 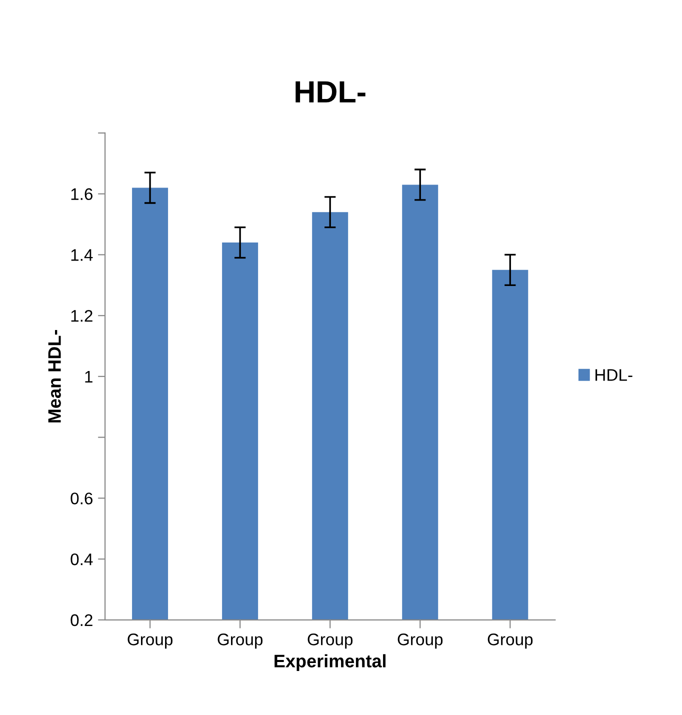 I want to click on y-tick-label: 0.2, so click(x=81, y=620).